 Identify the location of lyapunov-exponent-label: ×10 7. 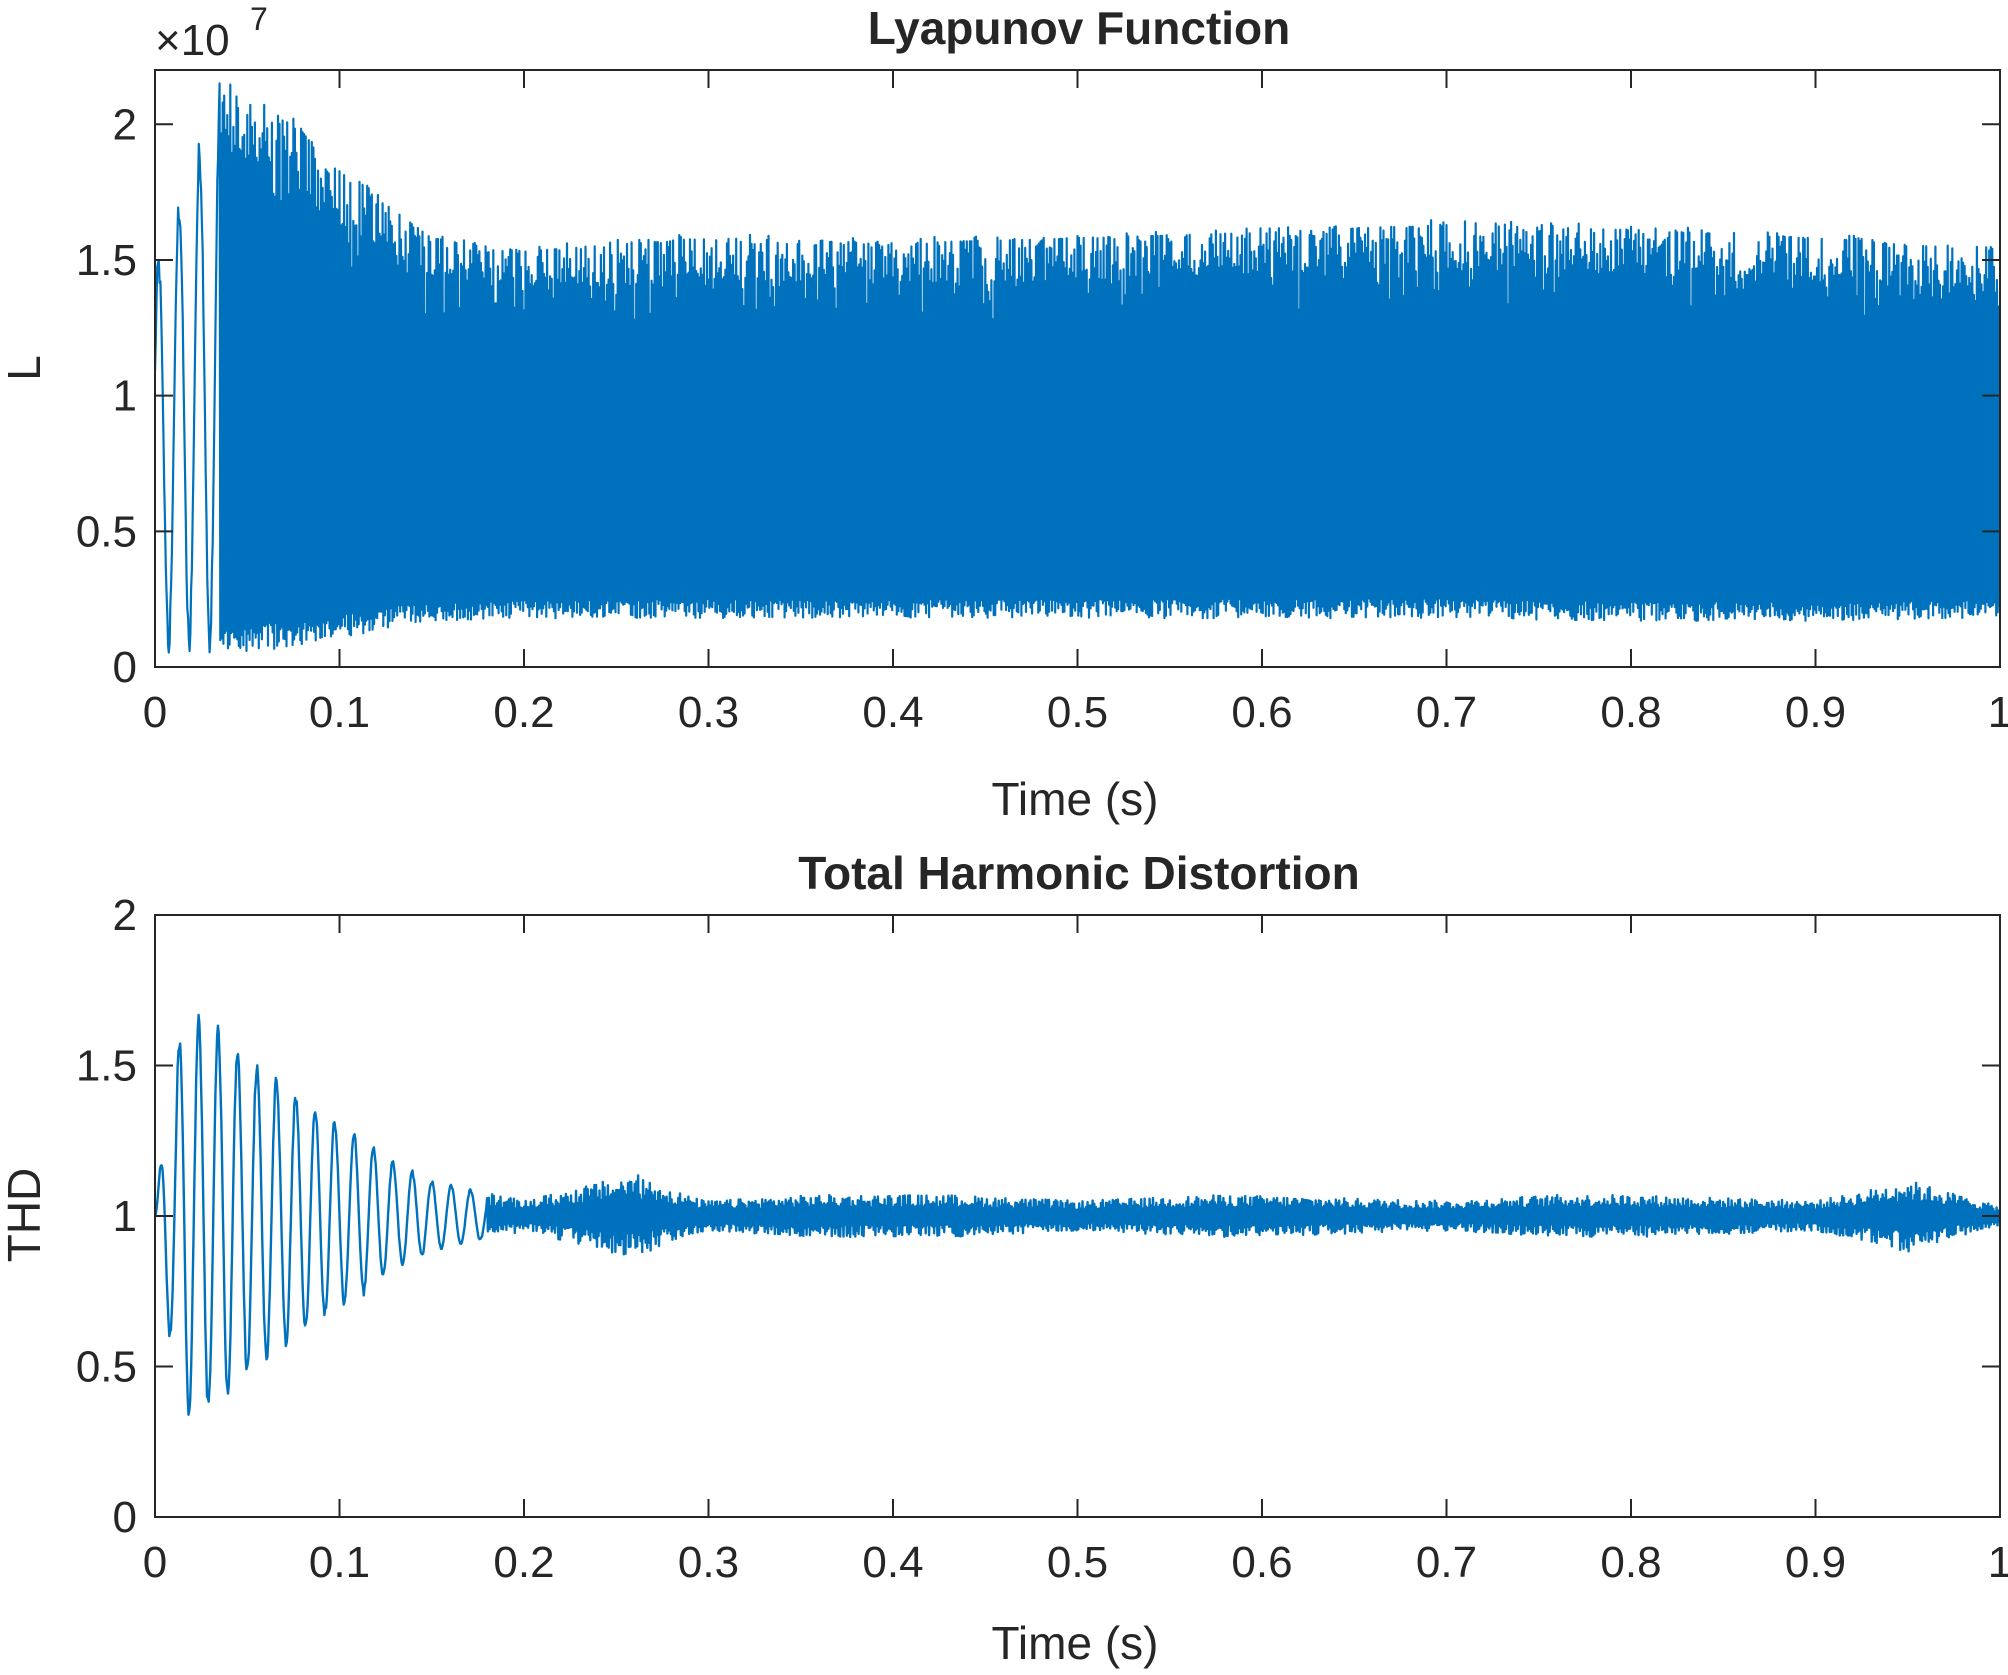
(211, 33).